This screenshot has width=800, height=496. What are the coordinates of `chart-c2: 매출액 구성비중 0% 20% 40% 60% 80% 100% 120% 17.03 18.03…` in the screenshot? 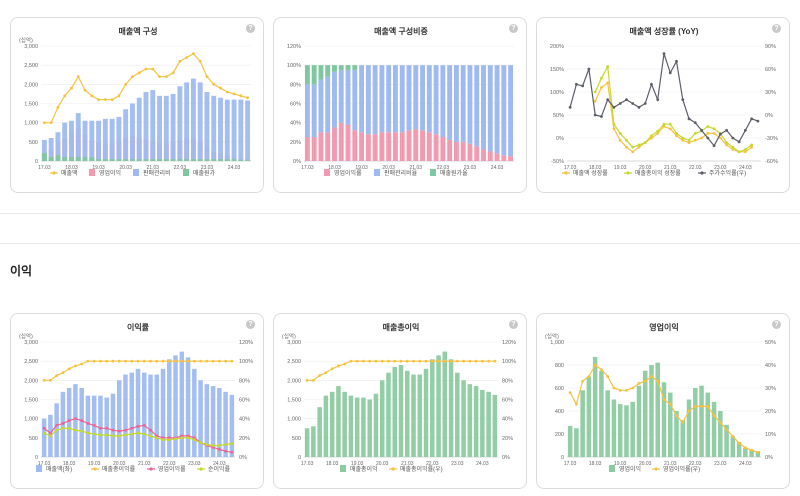 It's located at (400, 101).